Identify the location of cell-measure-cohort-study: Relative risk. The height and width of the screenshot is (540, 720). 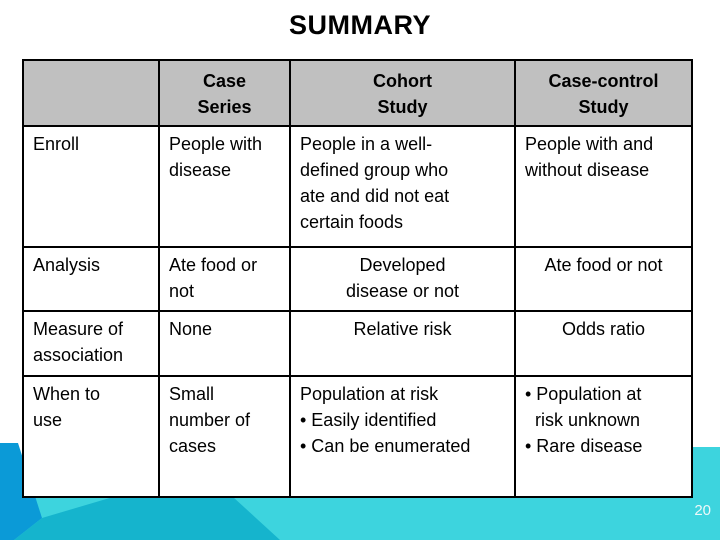
(402, 343).